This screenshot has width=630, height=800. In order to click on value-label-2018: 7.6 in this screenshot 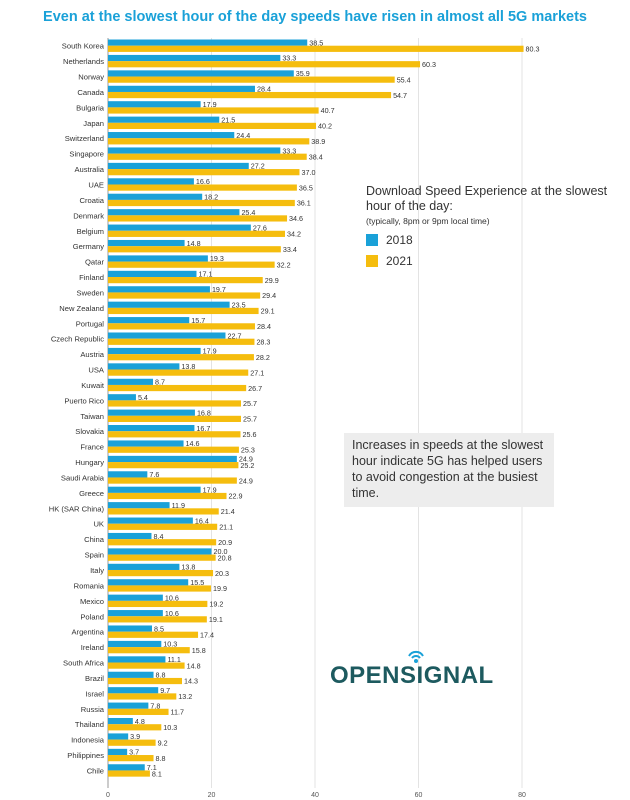, I will do `click(154, 474)`.